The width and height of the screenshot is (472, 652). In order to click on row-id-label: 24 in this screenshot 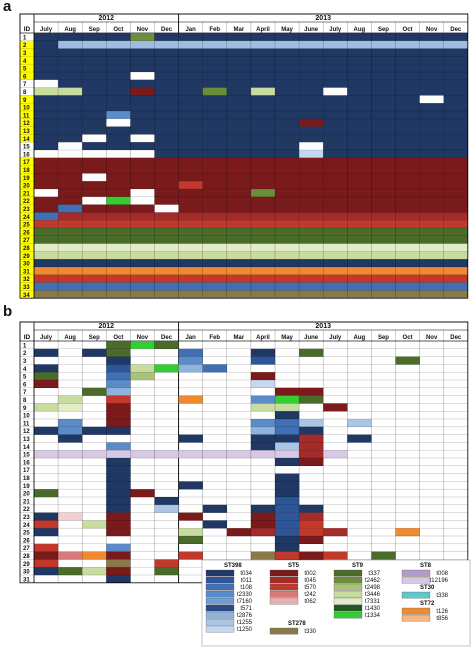, I will do `click(26, 526)`.